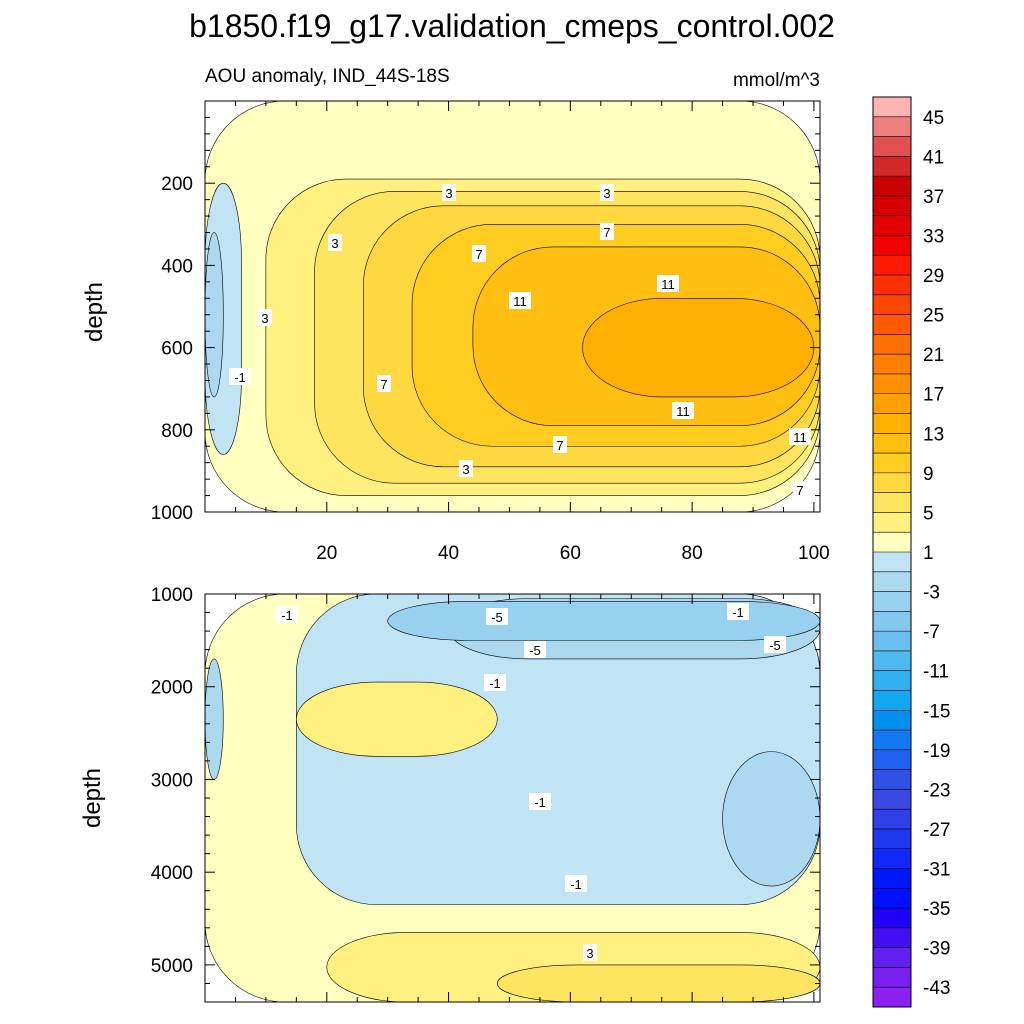  Describe the element at coordinates (327, 76) in the screenshot. I see `chart-subtitle: AOU anomaly, IND_44S-18S` at that location.